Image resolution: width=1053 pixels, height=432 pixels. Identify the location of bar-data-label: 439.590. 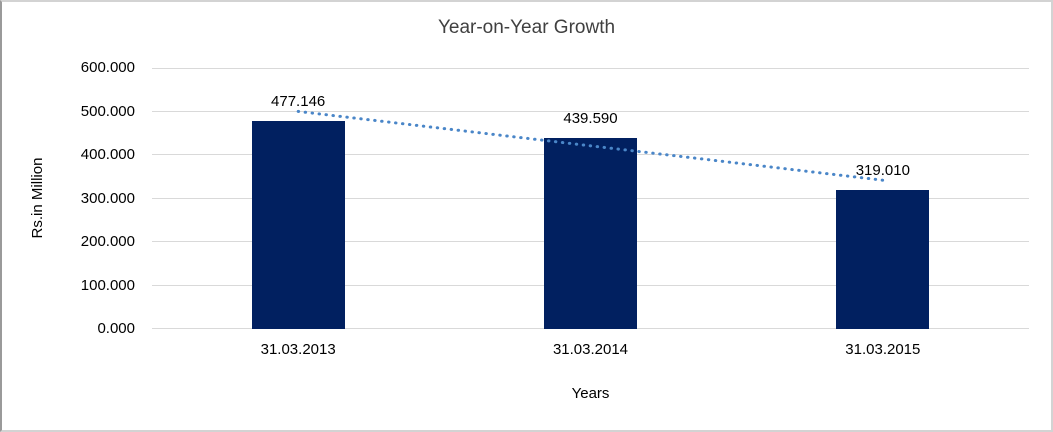
(590, 118).